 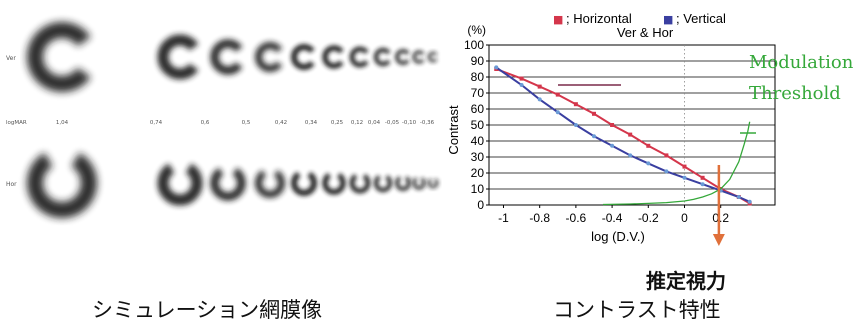 What do you see at coordinates (718, 240) in the screenshot?
I see `estimate-arrow-head` at bounding box center [718, 240].